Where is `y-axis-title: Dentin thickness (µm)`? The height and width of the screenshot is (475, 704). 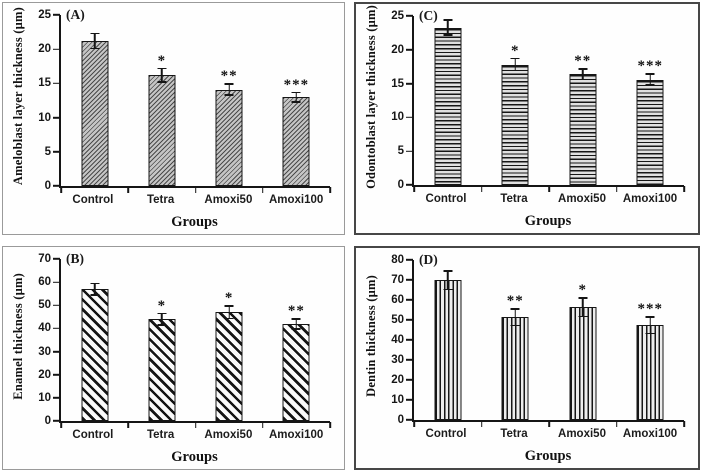 y-axis-title: Dentin thickness (µm) is located at coordinates (371, 336).